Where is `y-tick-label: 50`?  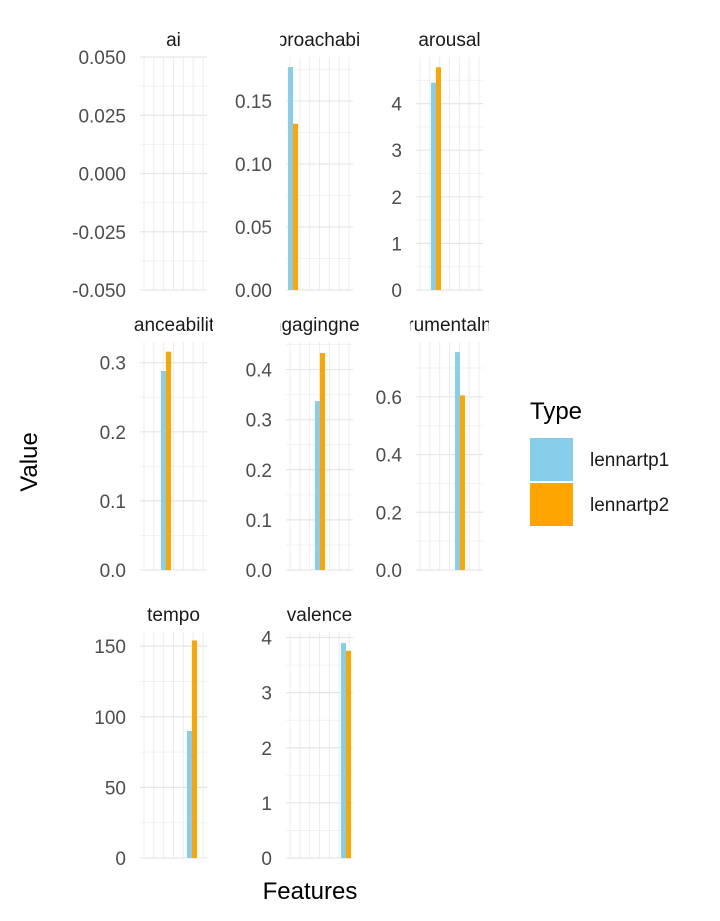
y-tick-label: 50 is located at coordinates (115, 788).